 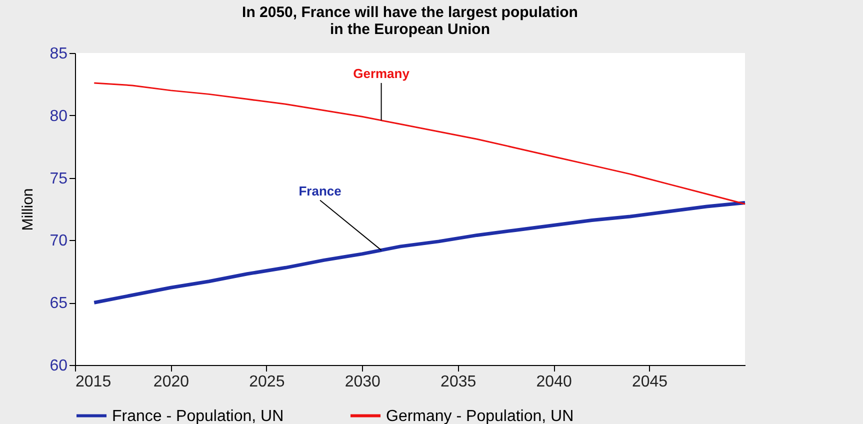 I want to click on x-tick-label: 2015, so click(x=94, y=382).